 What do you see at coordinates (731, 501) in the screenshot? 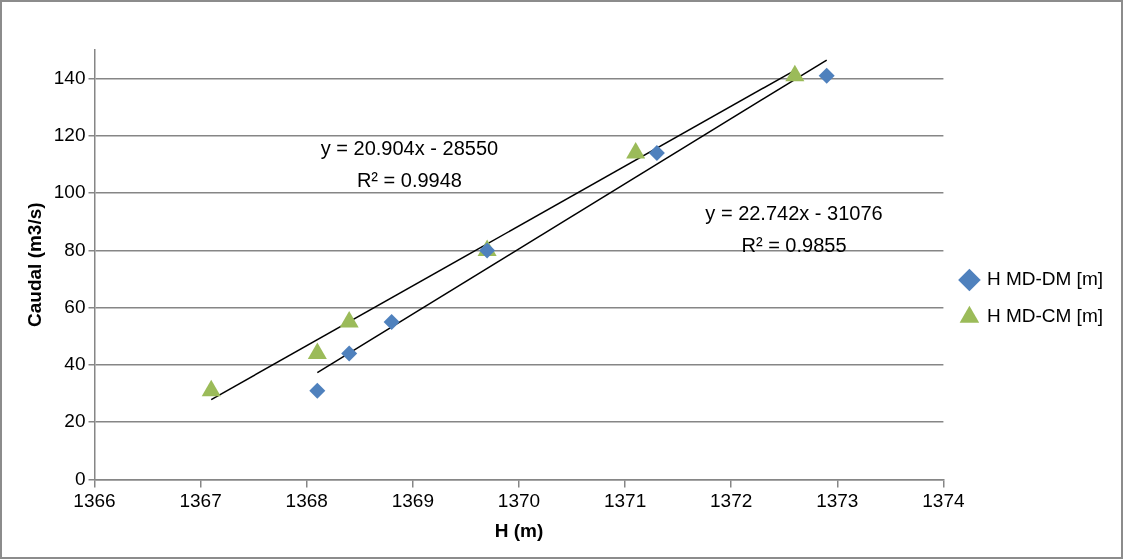
I see `x-tick-label: 1372` at bounding box center [731, 501].